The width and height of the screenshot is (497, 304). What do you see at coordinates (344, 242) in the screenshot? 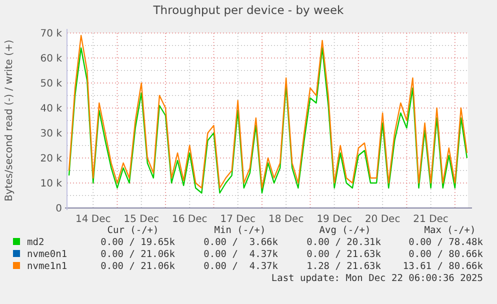
I see `text: 0.00 / 20.31k` at bounding box center [344, 242].